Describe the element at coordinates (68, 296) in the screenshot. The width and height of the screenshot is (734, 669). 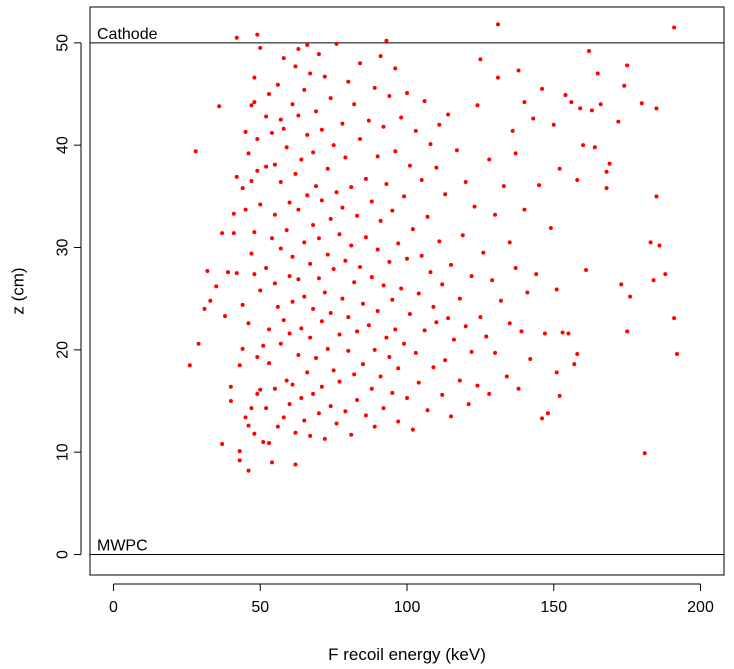
I see `y-axis: 0 10 20 30 40 50` at that location.